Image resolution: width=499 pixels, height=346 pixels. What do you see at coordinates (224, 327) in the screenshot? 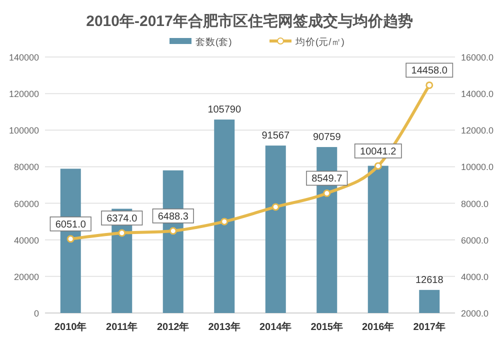
I see `x-tick-label: 2013年` at bounding box center [224, 327].